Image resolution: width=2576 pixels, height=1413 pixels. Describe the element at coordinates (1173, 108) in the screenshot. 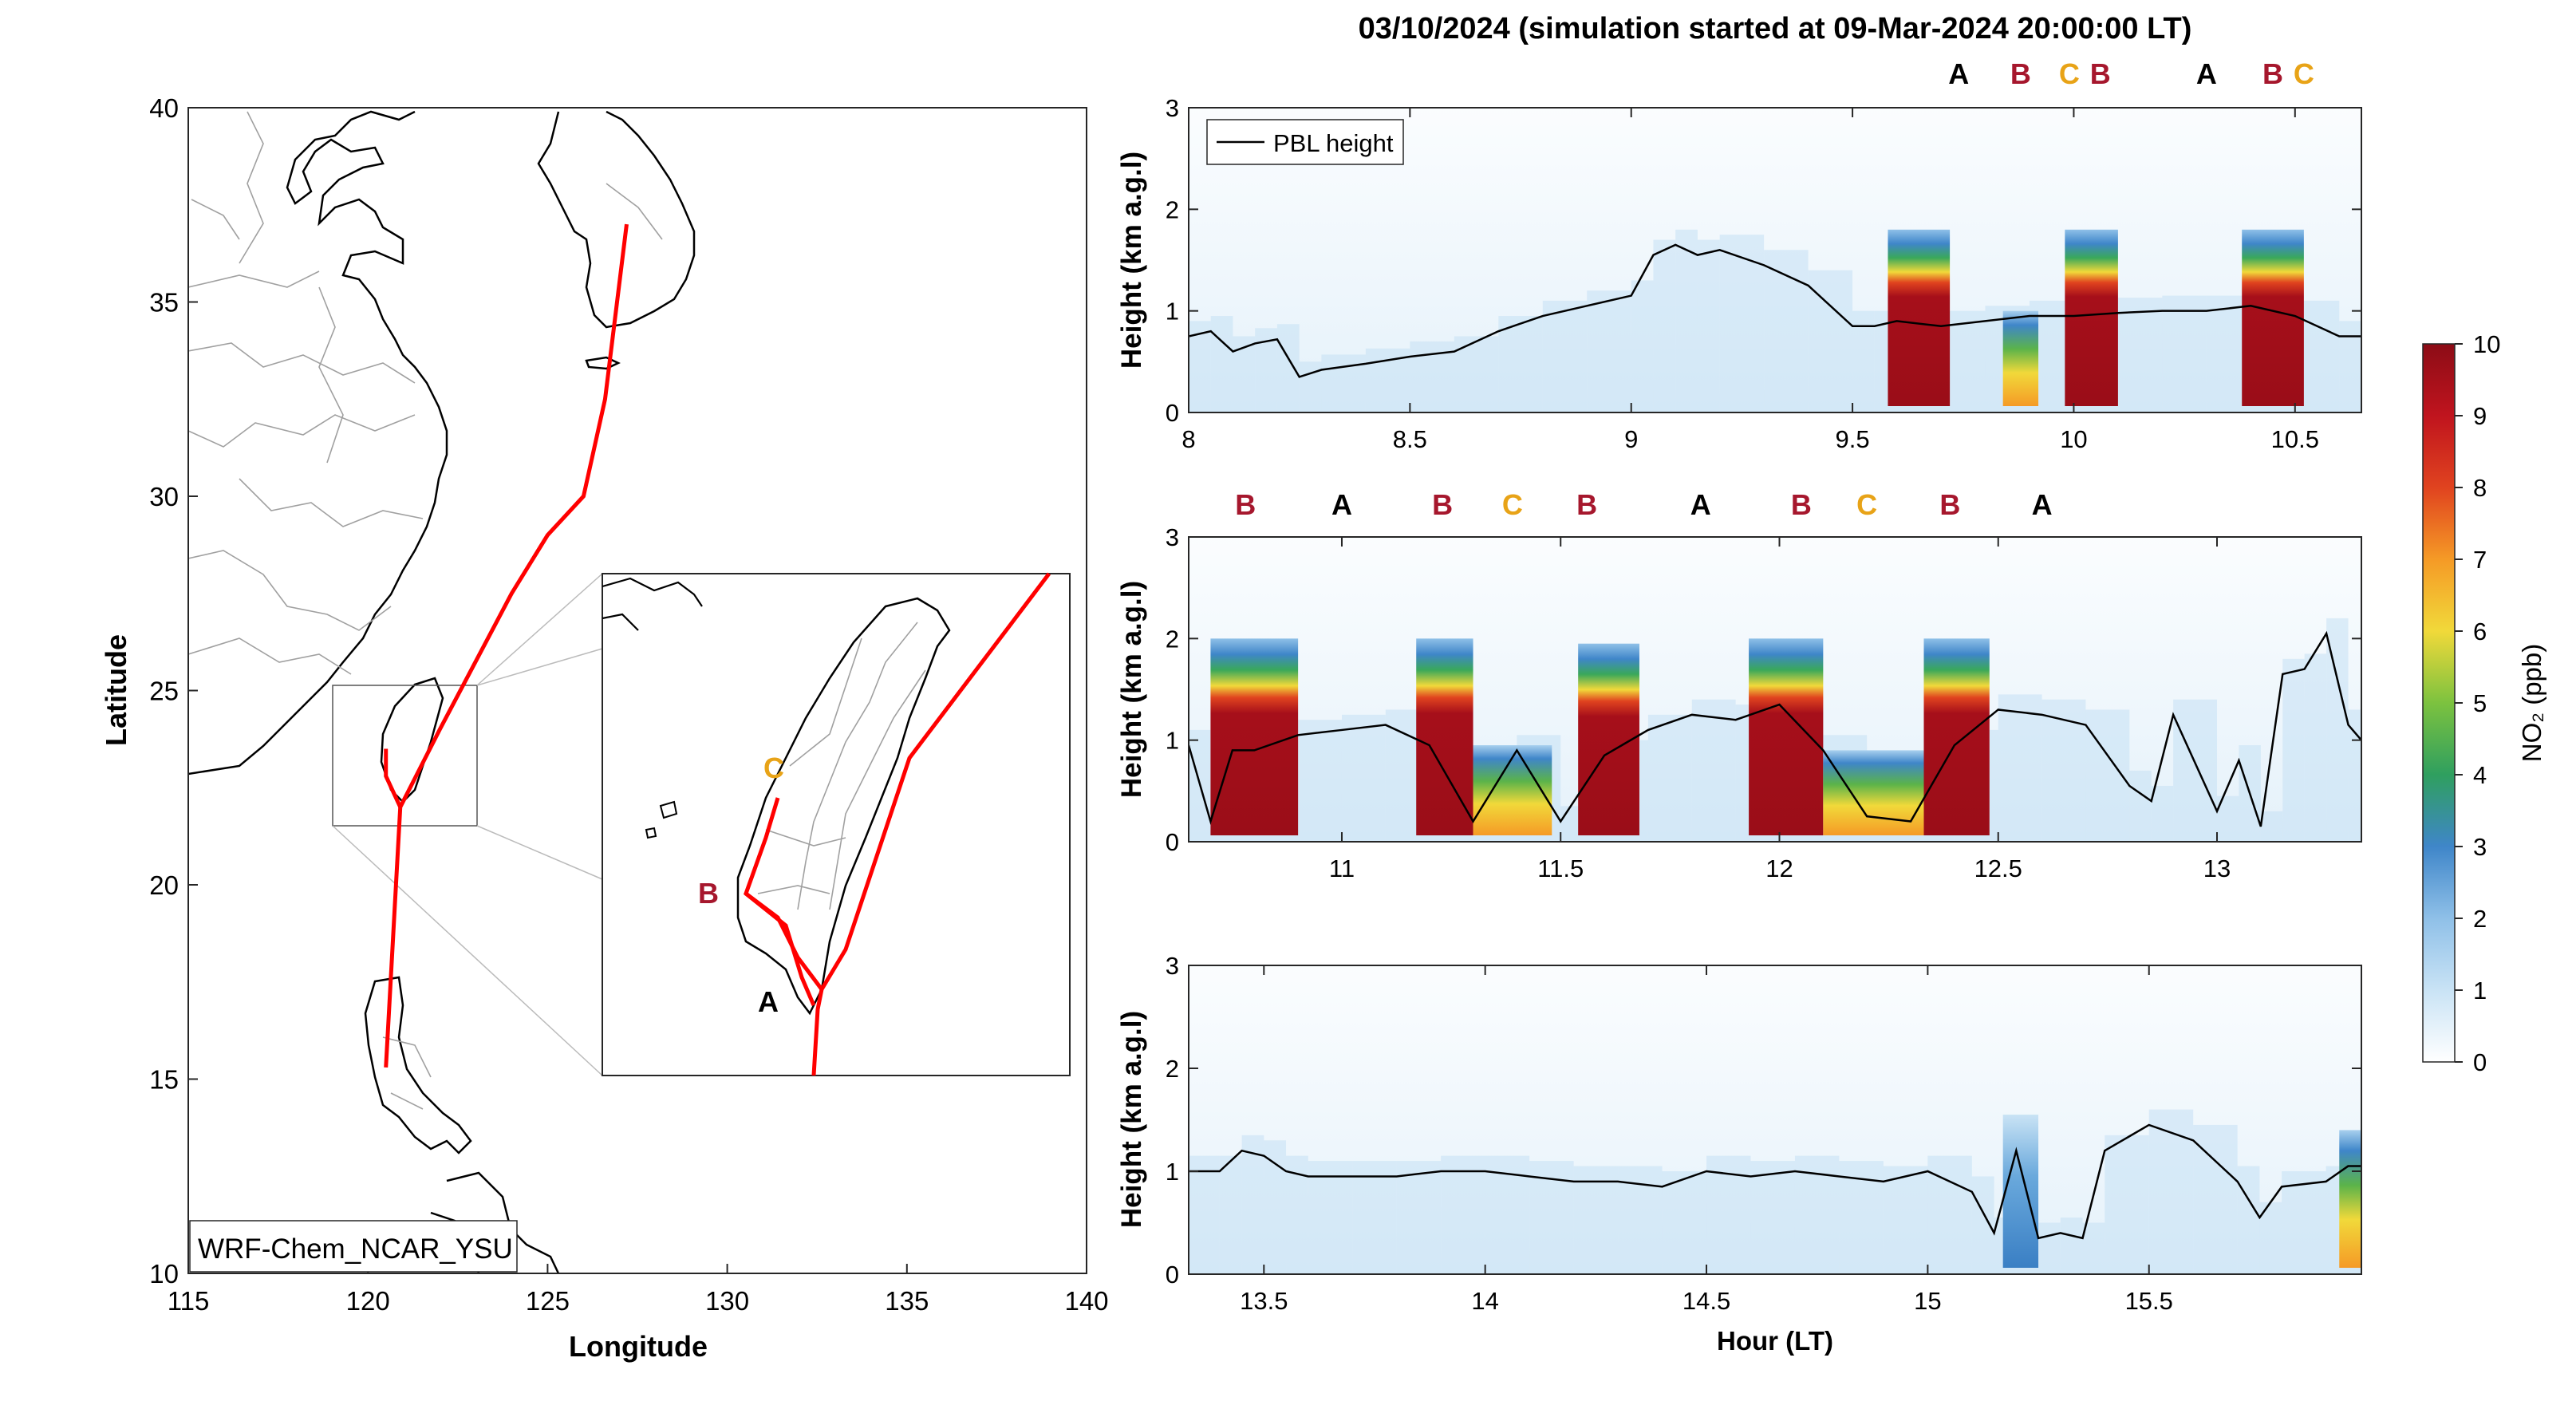

I see `ytick-label: 3` at that location.